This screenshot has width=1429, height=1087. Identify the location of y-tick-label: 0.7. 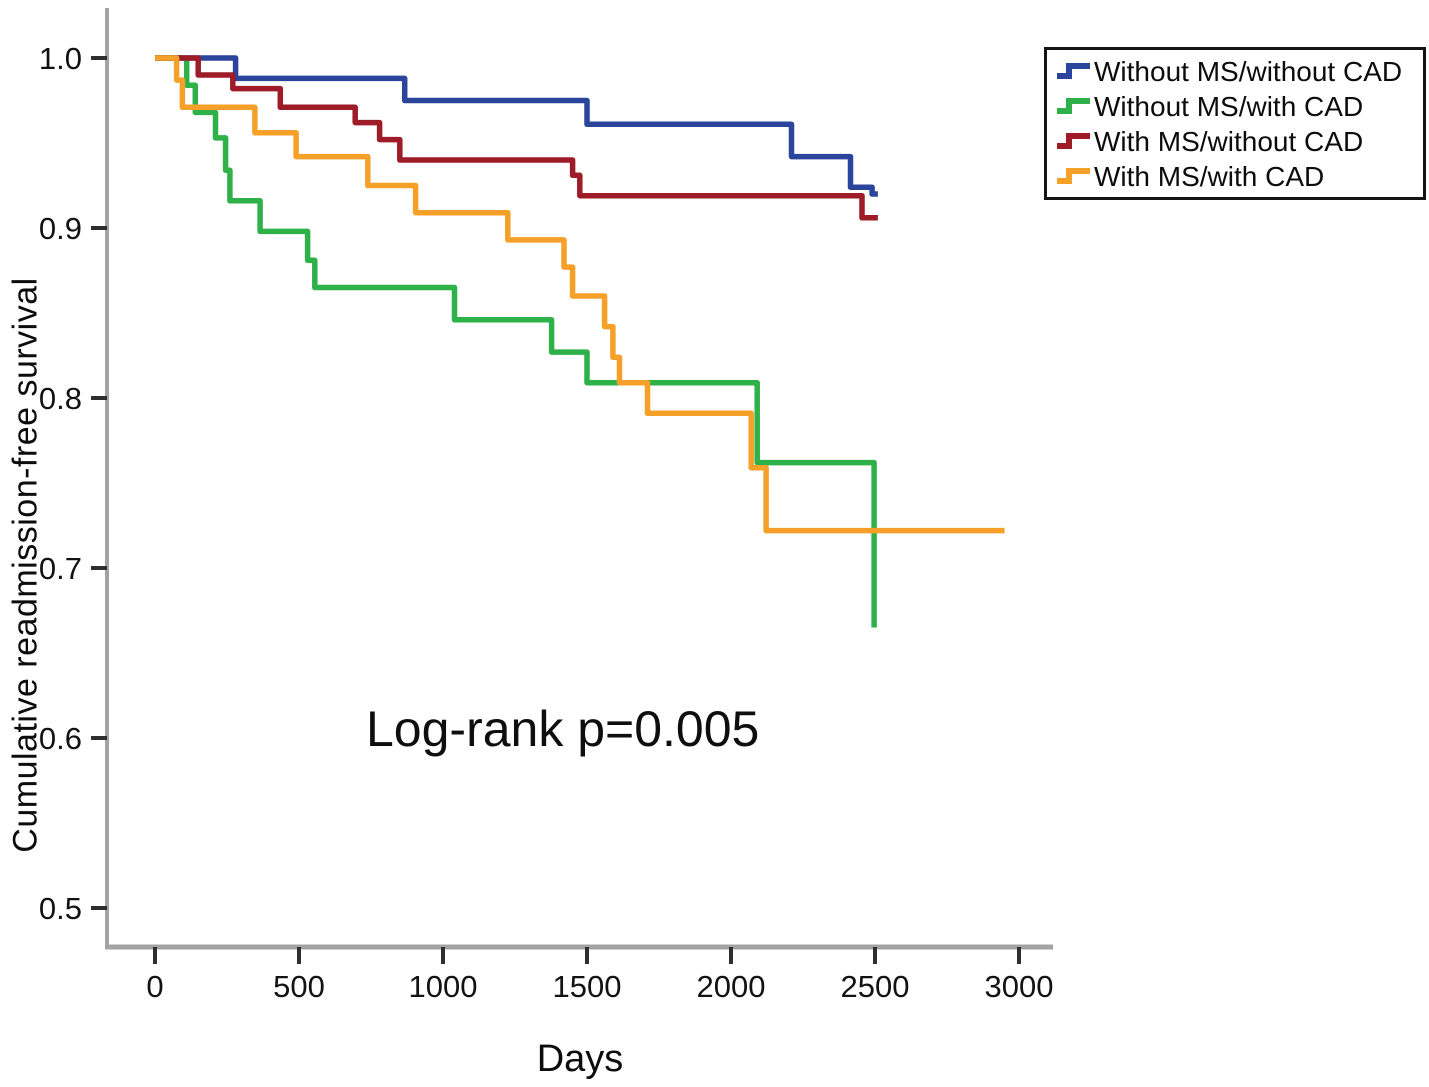
(60, 568).